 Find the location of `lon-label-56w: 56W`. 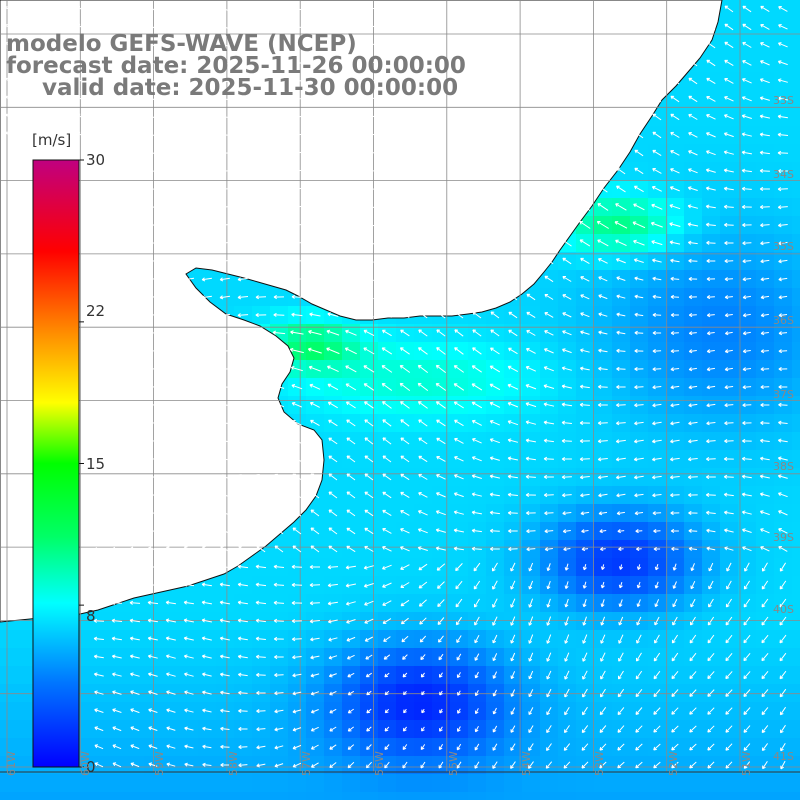

lon-label-56w: 56W is located at coordinates (379, 763).